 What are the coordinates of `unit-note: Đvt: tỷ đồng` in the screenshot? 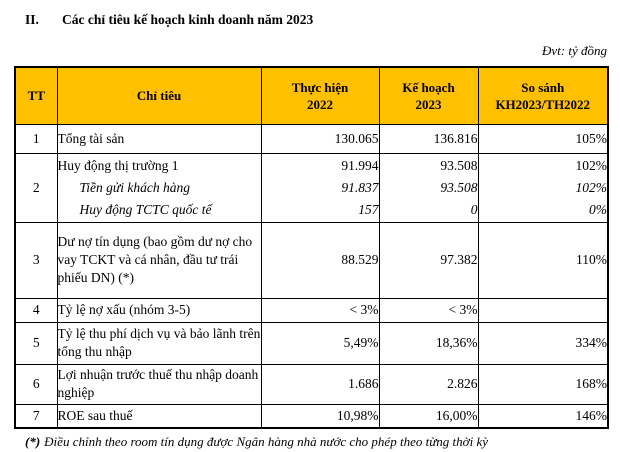 It's located at (574, 50).